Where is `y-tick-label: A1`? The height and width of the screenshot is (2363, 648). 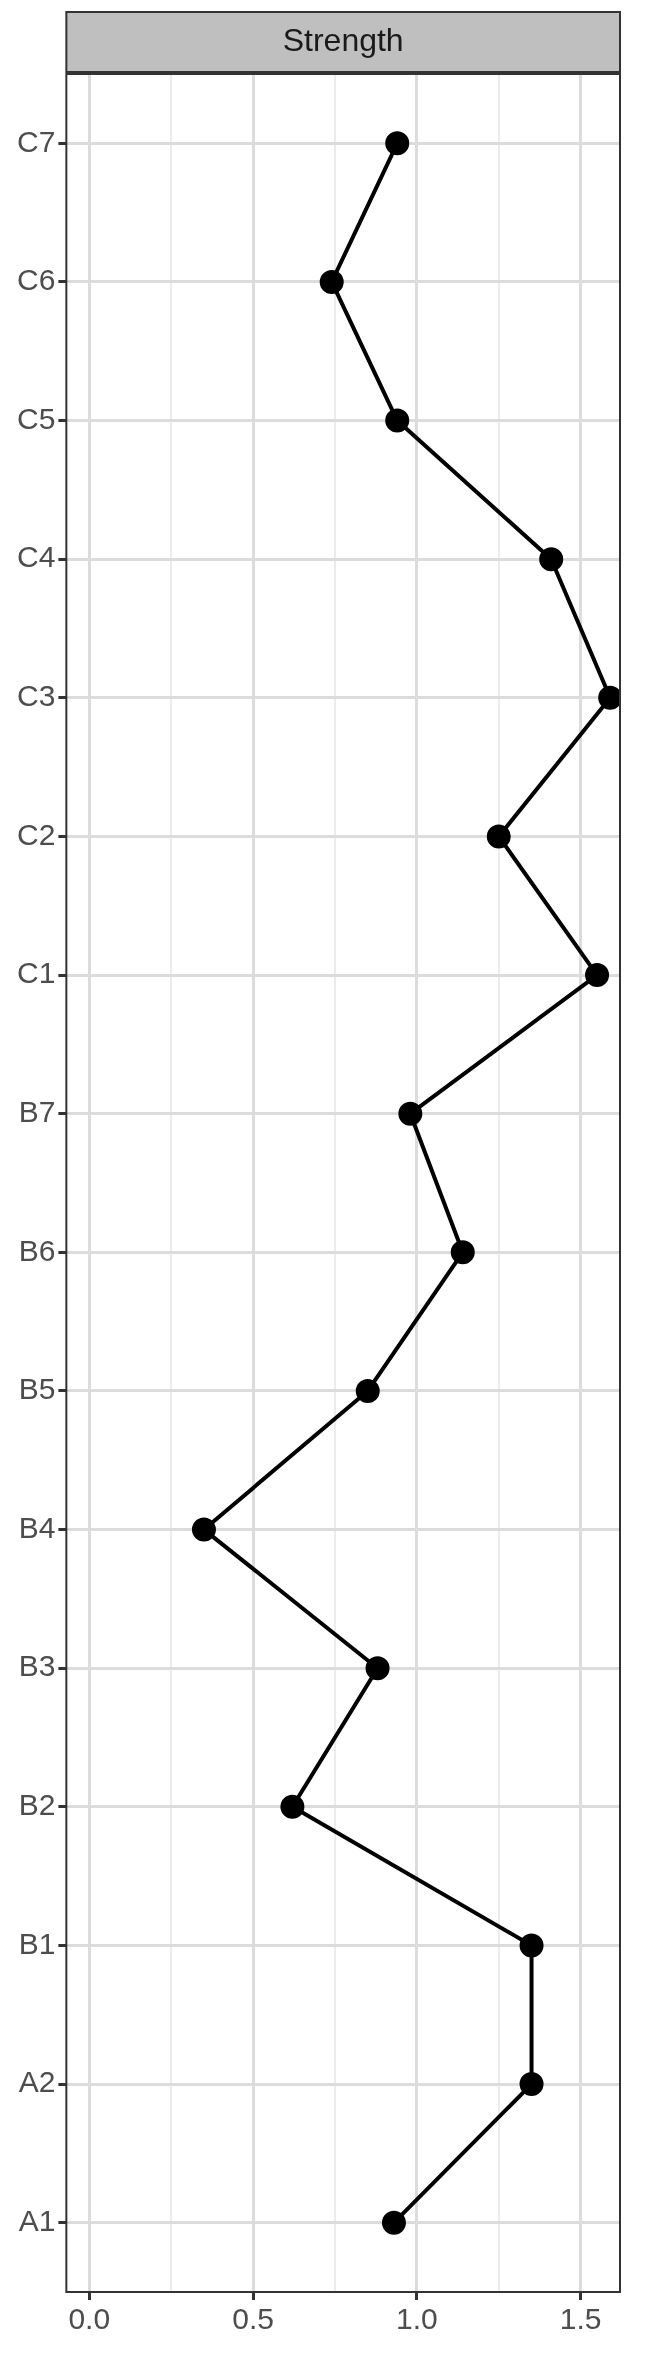
y-tick-label: A1 is located at coordinates (37, 2220).